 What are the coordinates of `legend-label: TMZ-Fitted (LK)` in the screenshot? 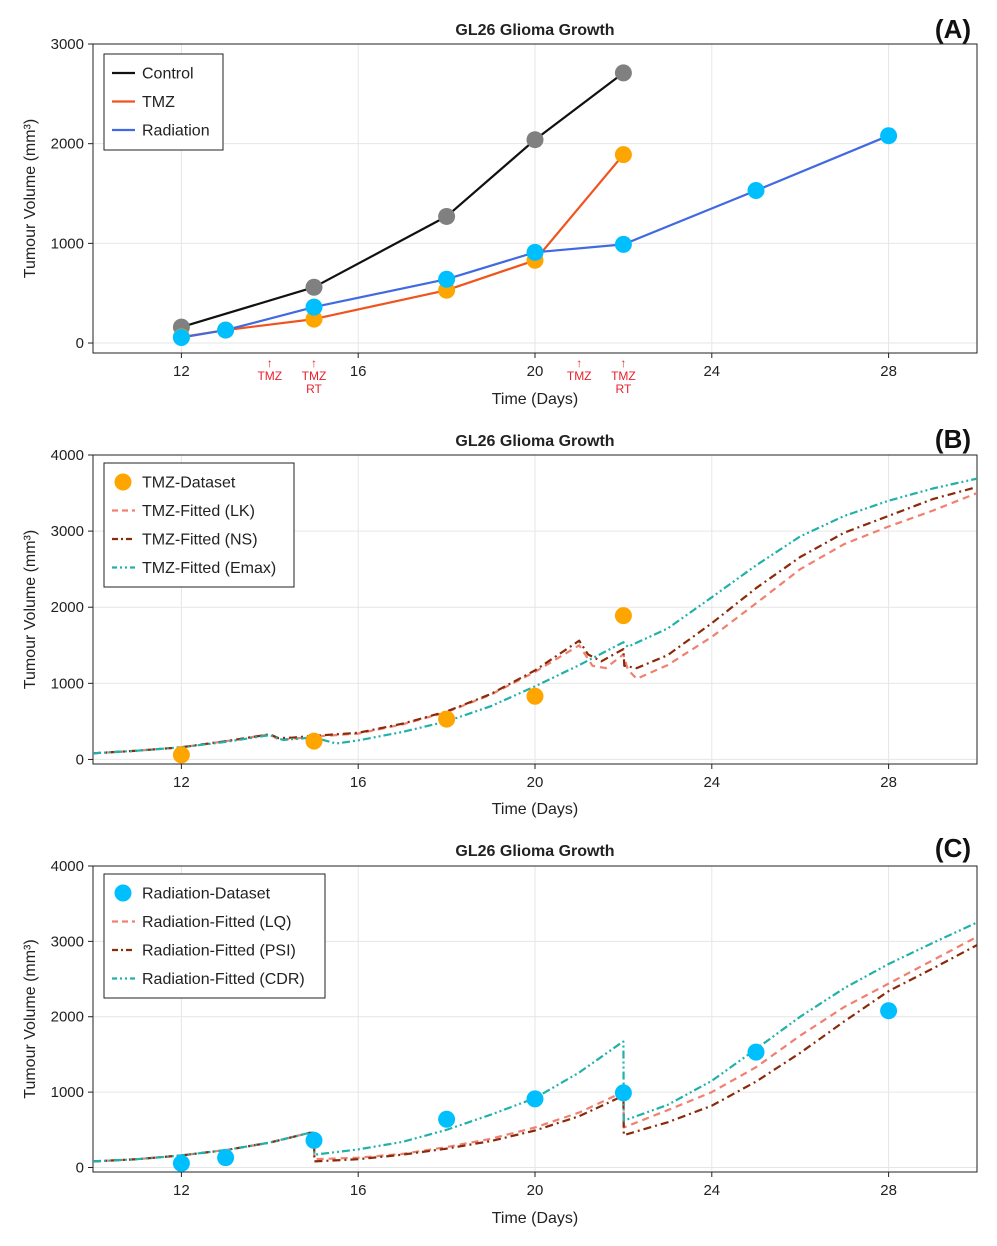 It's located at (198, 511).